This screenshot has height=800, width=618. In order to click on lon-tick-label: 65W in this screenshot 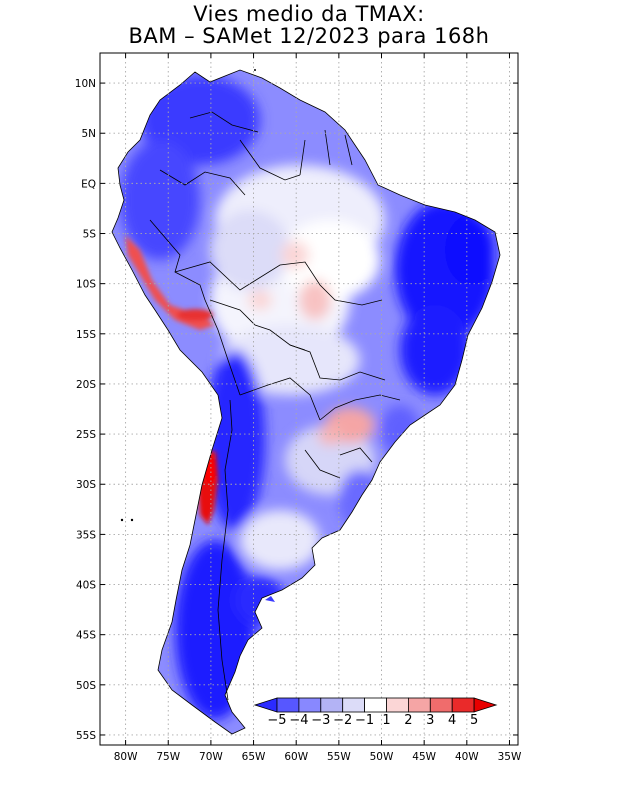, I will do `click(254, 757)`.